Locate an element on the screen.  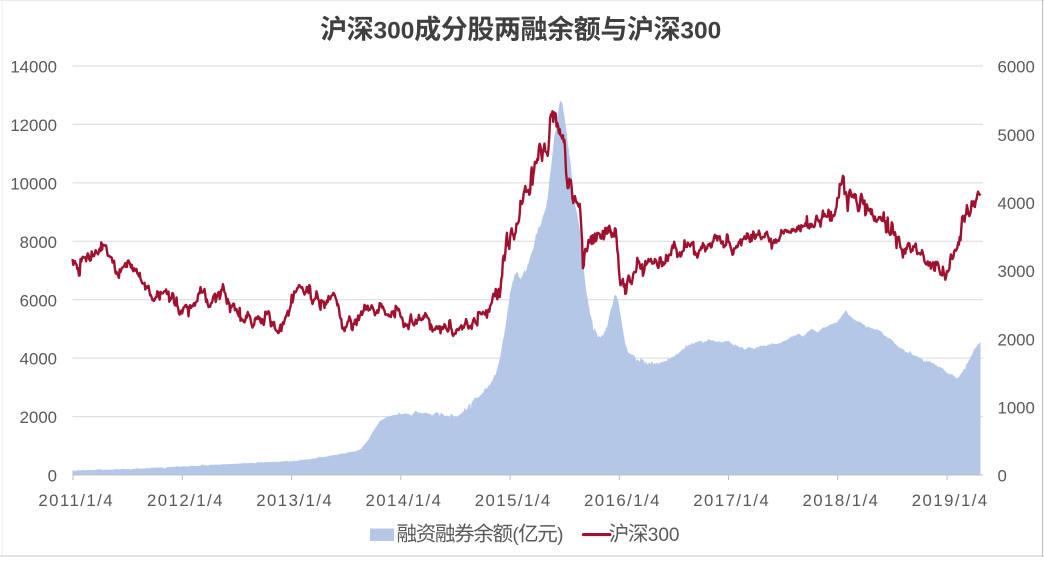
svg-text: 2015/1/4 is located at coordinates (513, 500).